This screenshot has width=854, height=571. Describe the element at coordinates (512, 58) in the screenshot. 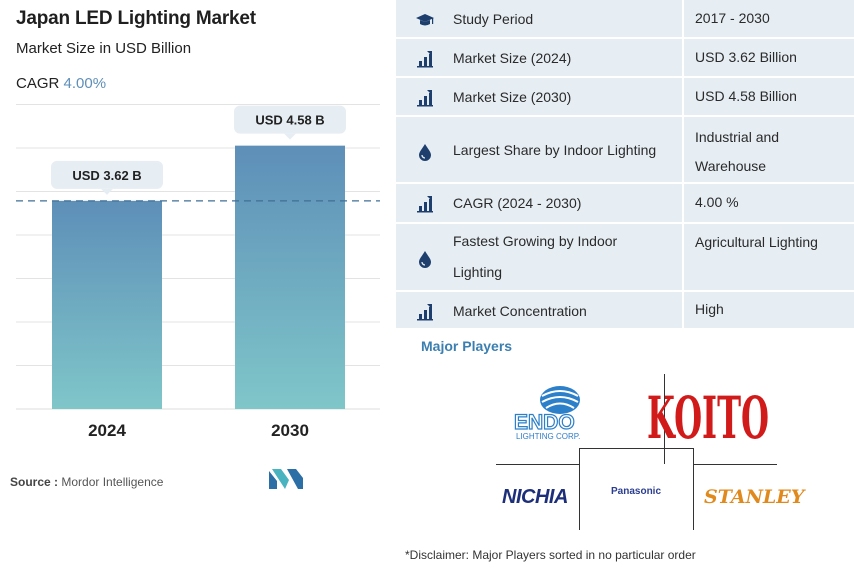

I see `row-label: Market Size (2024)` at that location.